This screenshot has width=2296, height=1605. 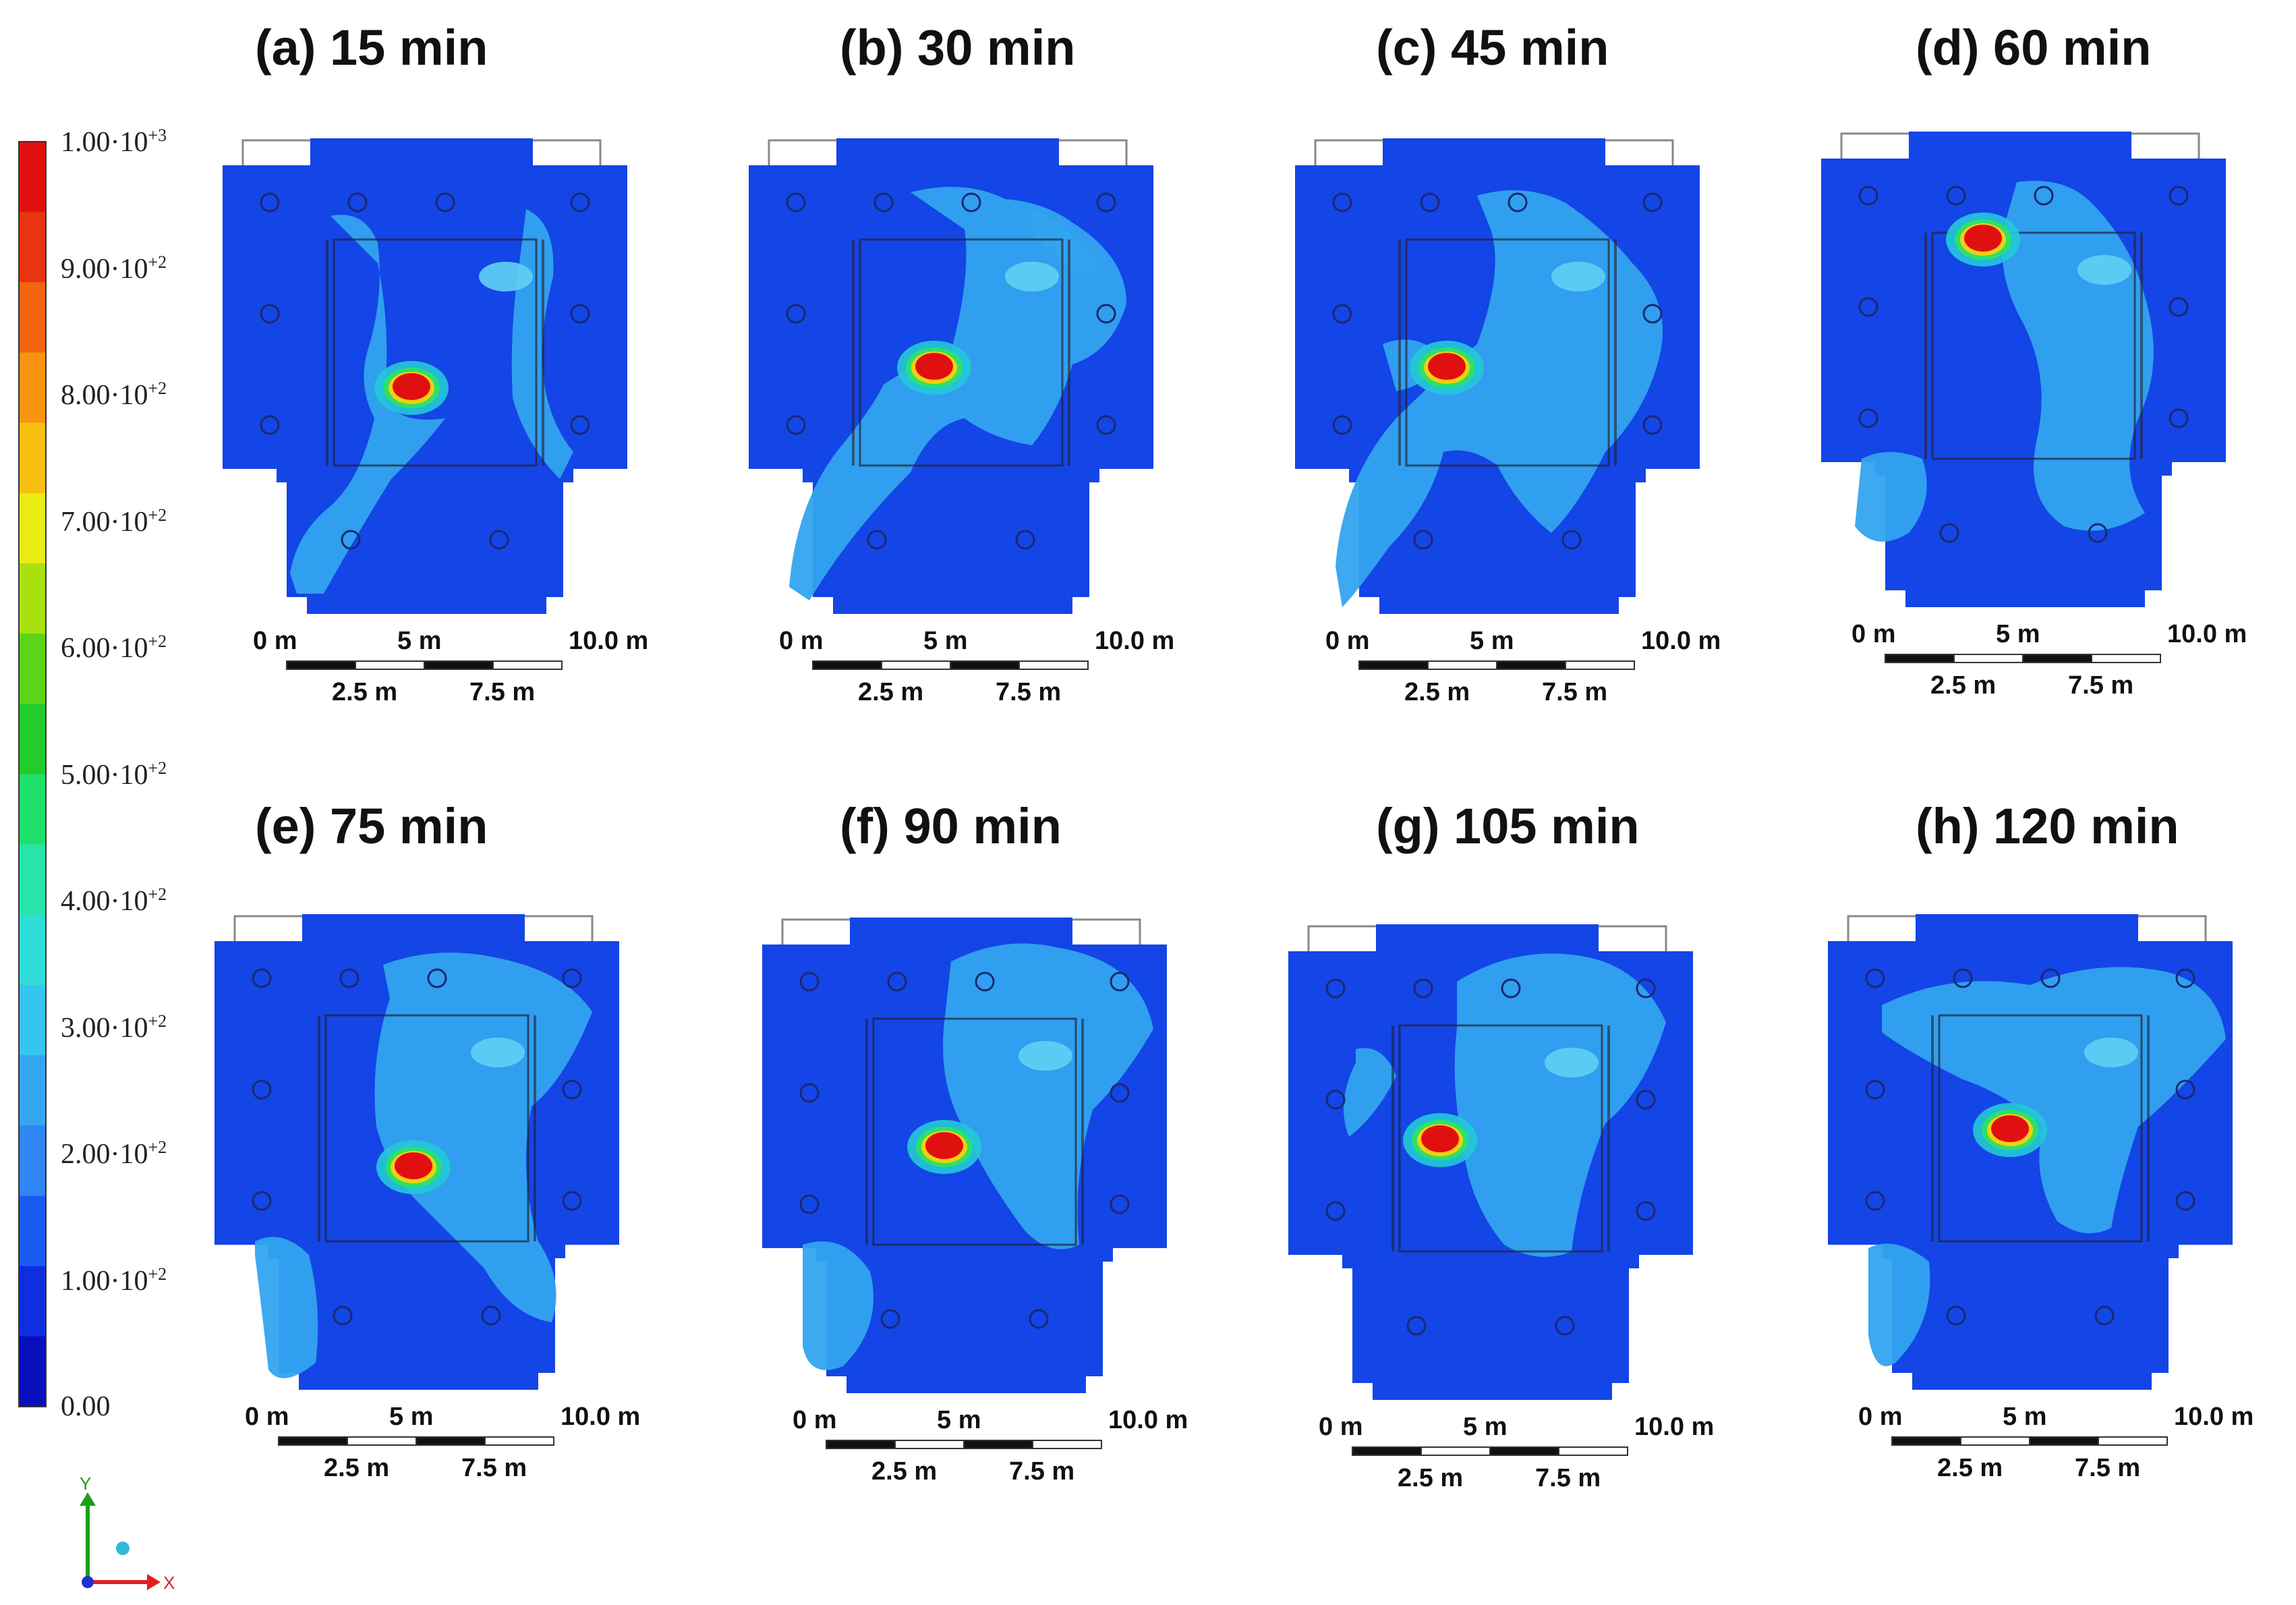 What do you see at coordinates (2034, 416) in the screenshot?
I see `panel-4: 0 m 5 m 10.0 m 2.5 m 7.5 m` at bounding box center [2034, 416].